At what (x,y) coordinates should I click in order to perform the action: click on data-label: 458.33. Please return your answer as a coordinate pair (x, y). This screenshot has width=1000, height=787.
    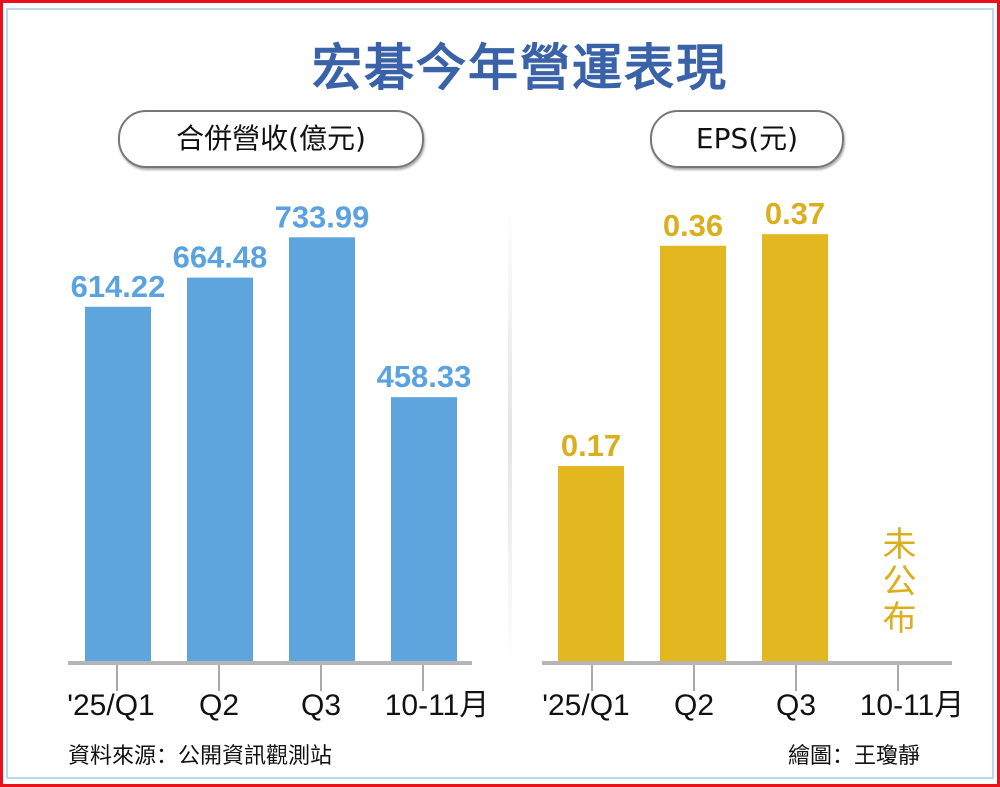
    Looking at the image, I should click on (424, 376).